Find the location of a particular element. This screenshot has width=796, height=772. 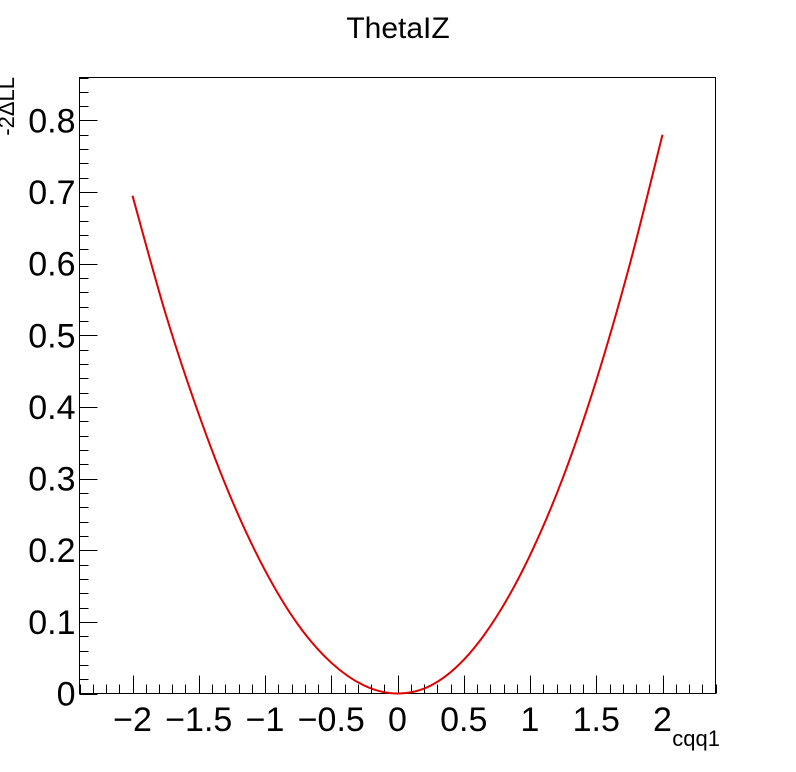

chart-title: ThetaIZ is located at coordinates (397, 28).